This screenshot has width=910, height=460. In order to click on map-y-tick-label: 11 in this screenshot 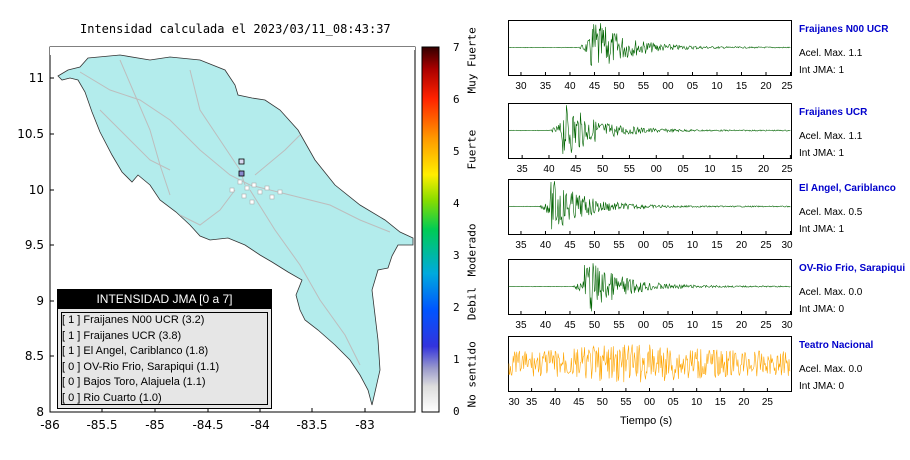, I will do `click(36, 78)`.